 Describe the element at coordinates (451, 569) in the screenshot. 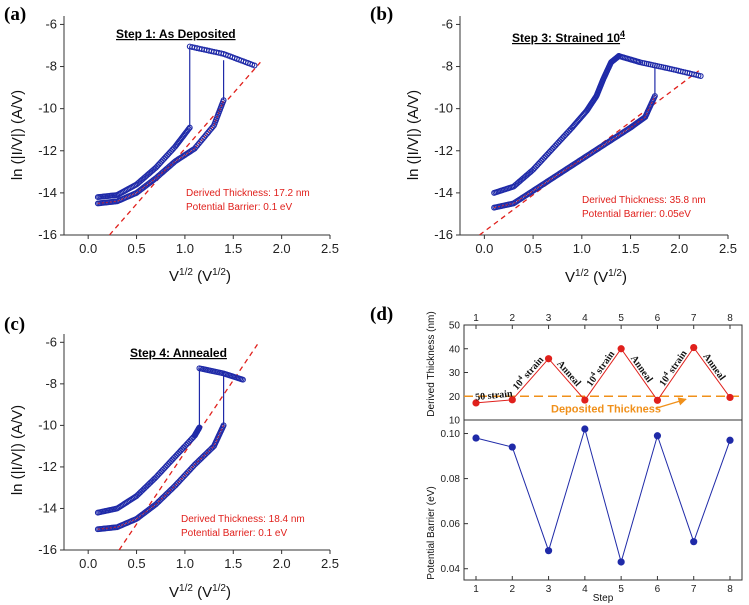

I see `panel-d-bottom-ytick-label: 0.04` at that location.